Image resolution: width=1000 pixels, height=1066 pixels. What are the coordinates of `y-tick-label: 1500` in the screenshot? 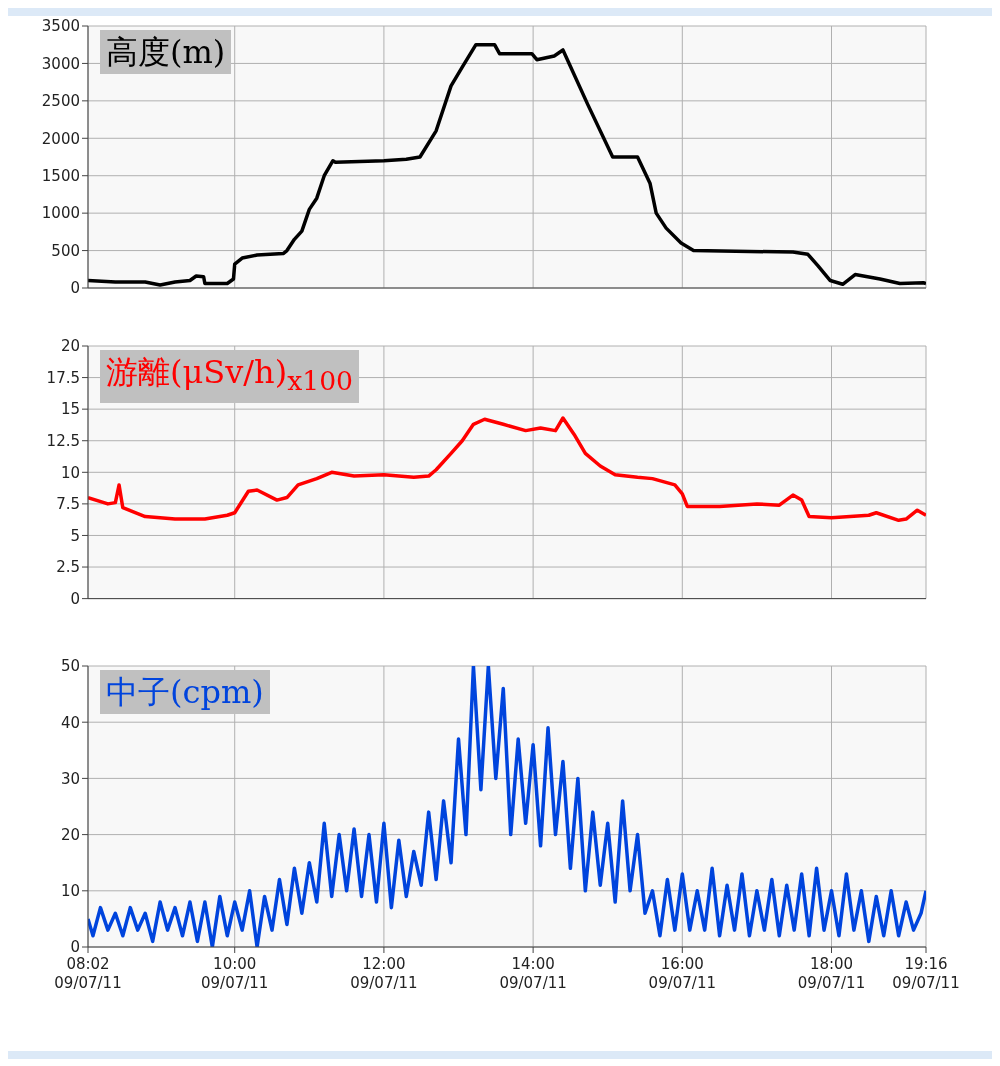 It's located at (60, 176).